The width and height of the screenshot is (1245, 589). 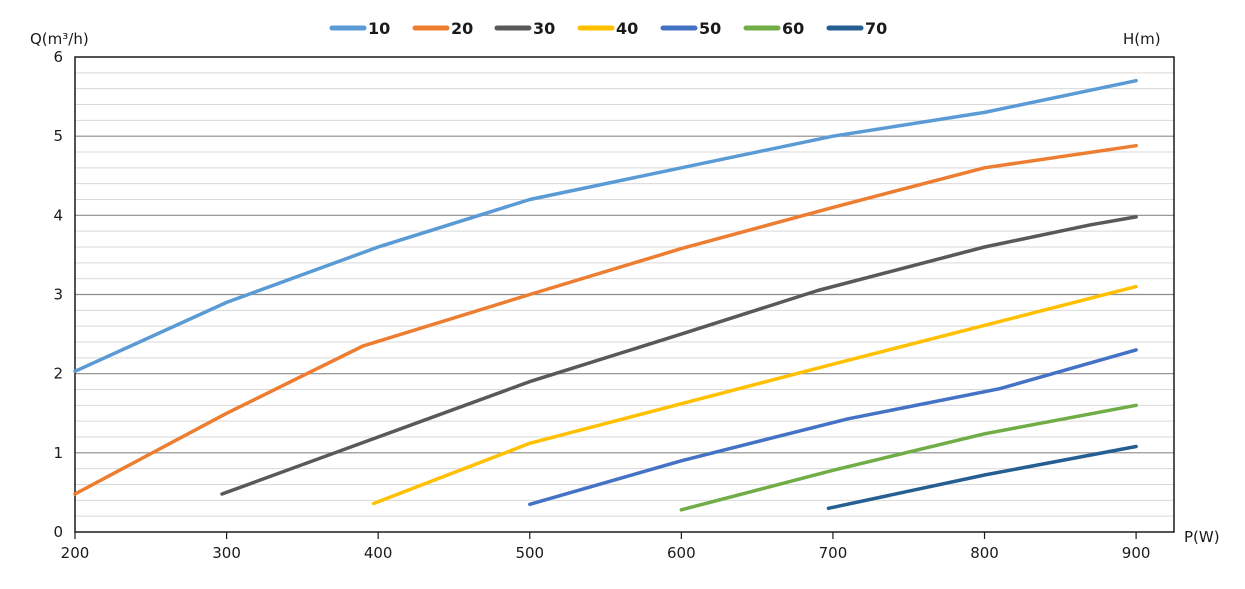 I want to click on legend-label-40: 40, so click(x=627, y=28).